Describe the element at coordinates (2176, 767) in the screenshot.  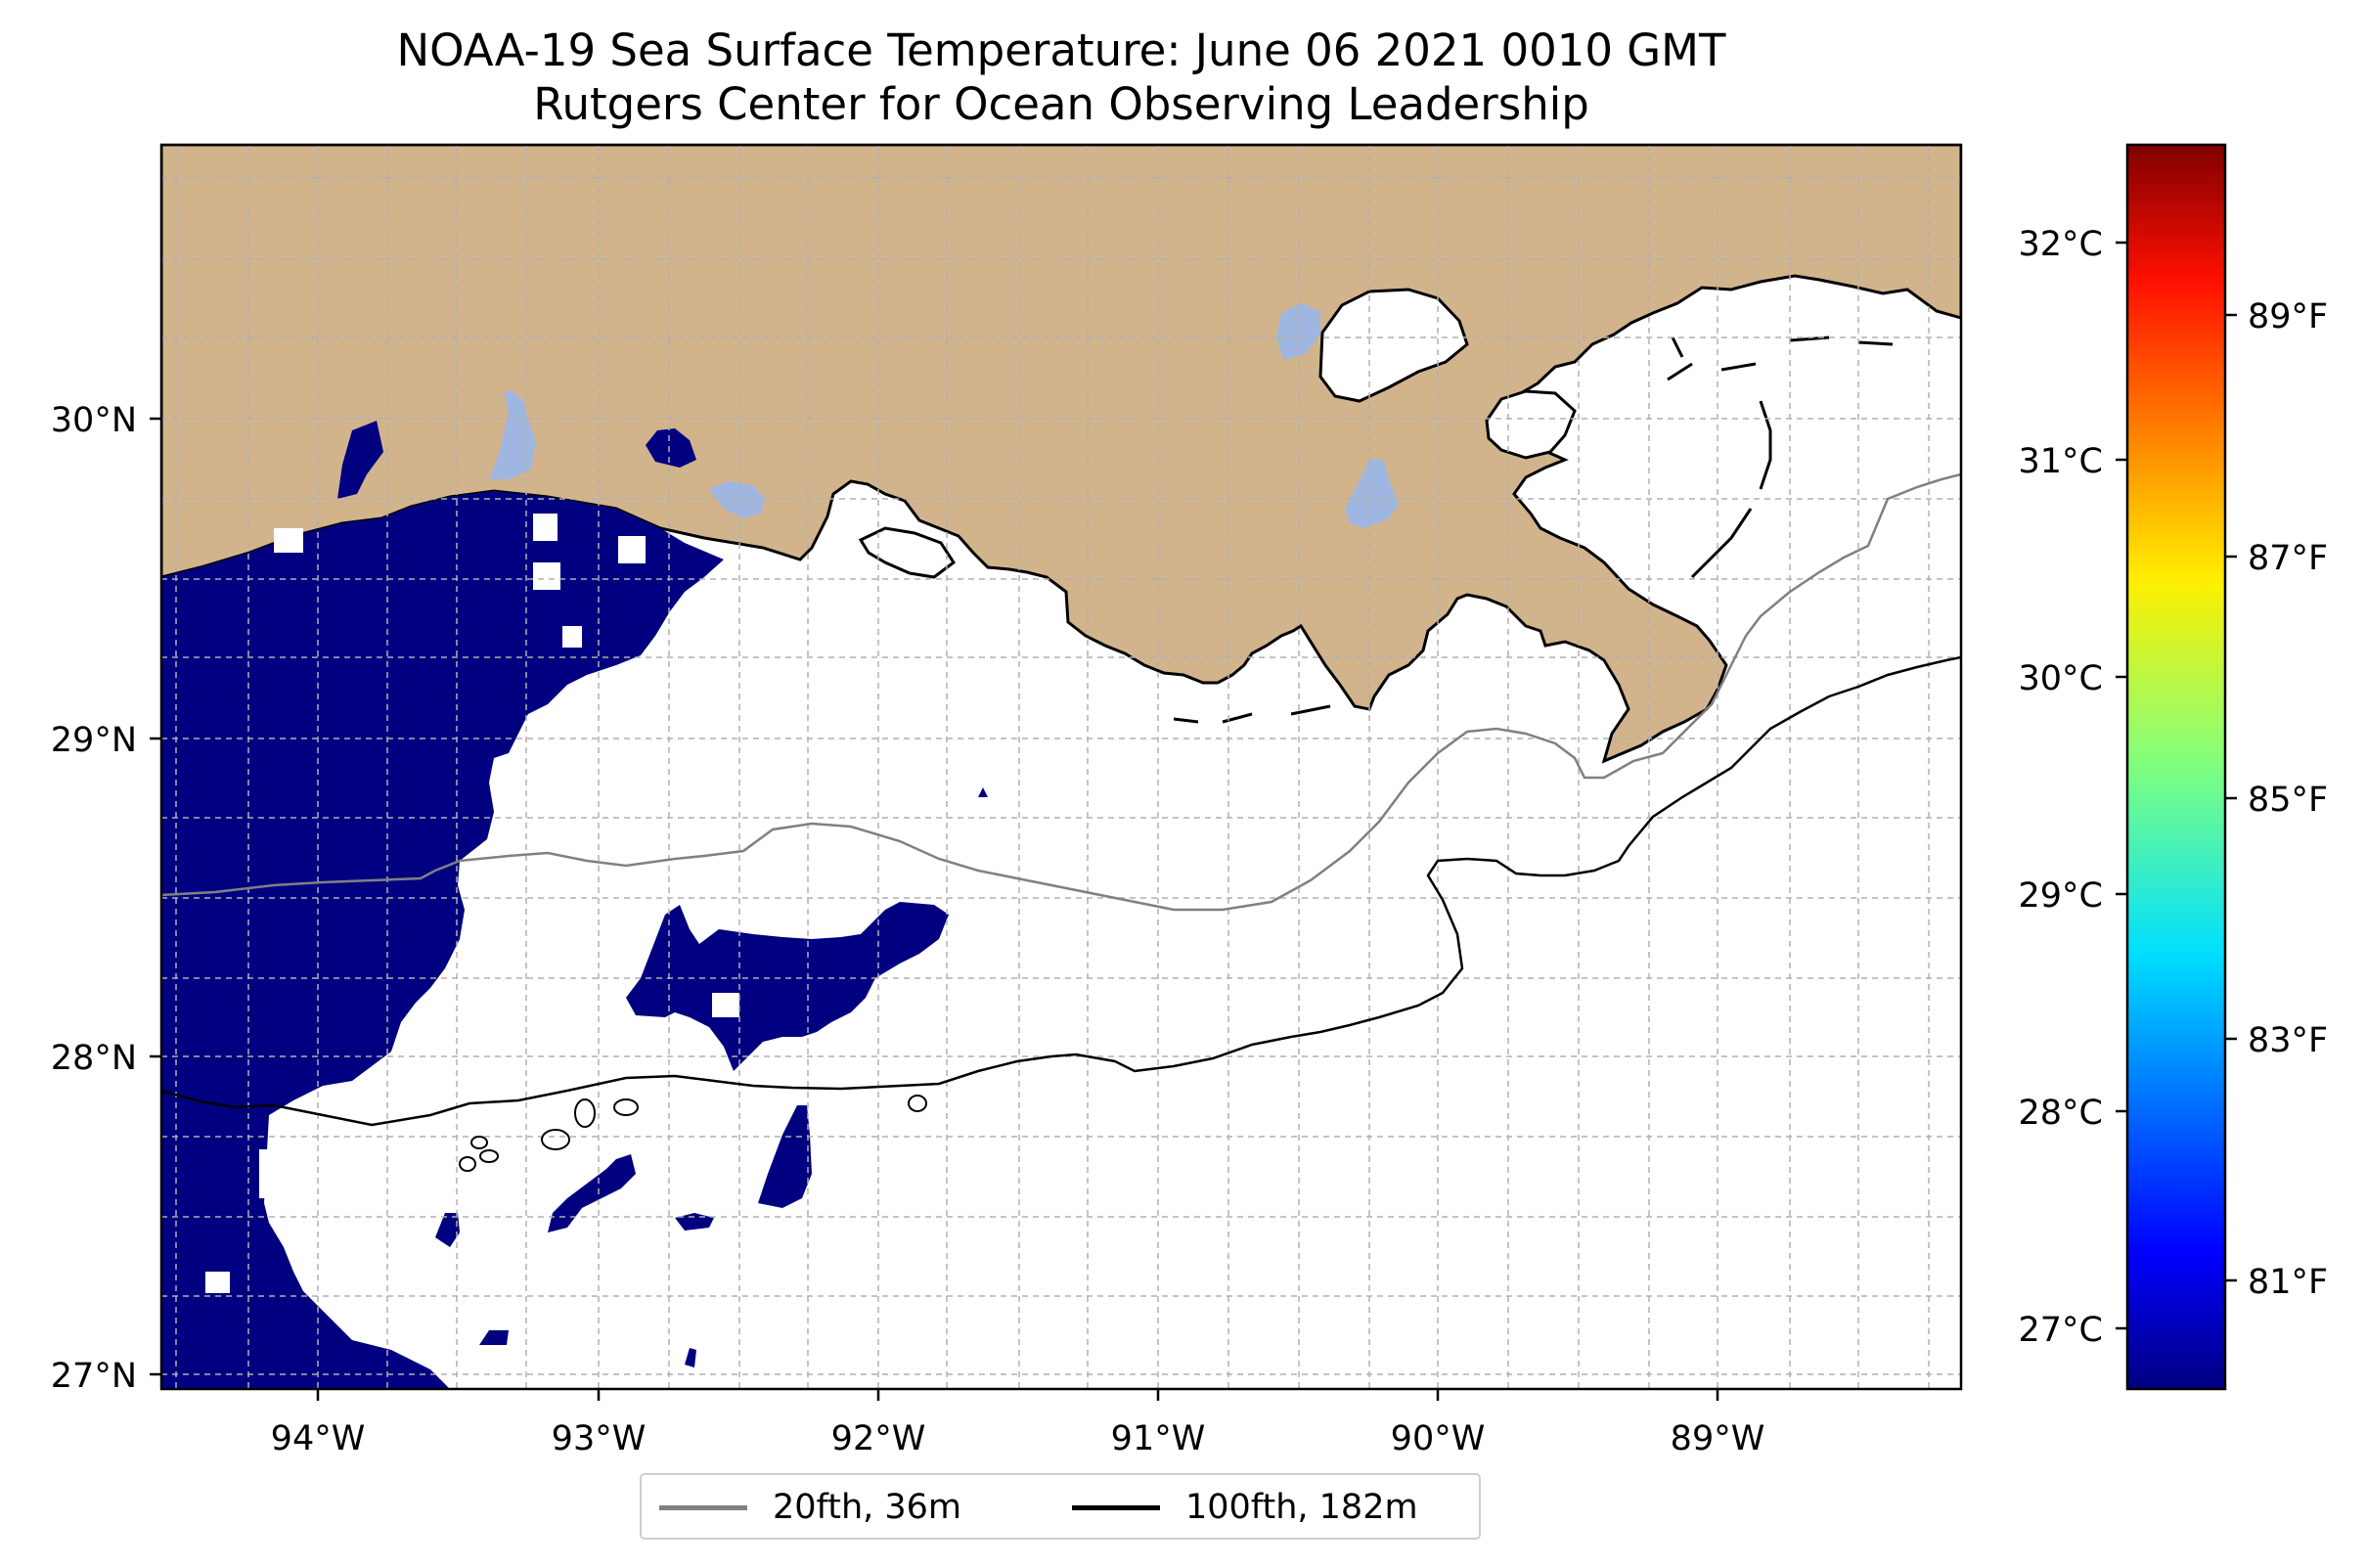
I see `colorbar` at that location.